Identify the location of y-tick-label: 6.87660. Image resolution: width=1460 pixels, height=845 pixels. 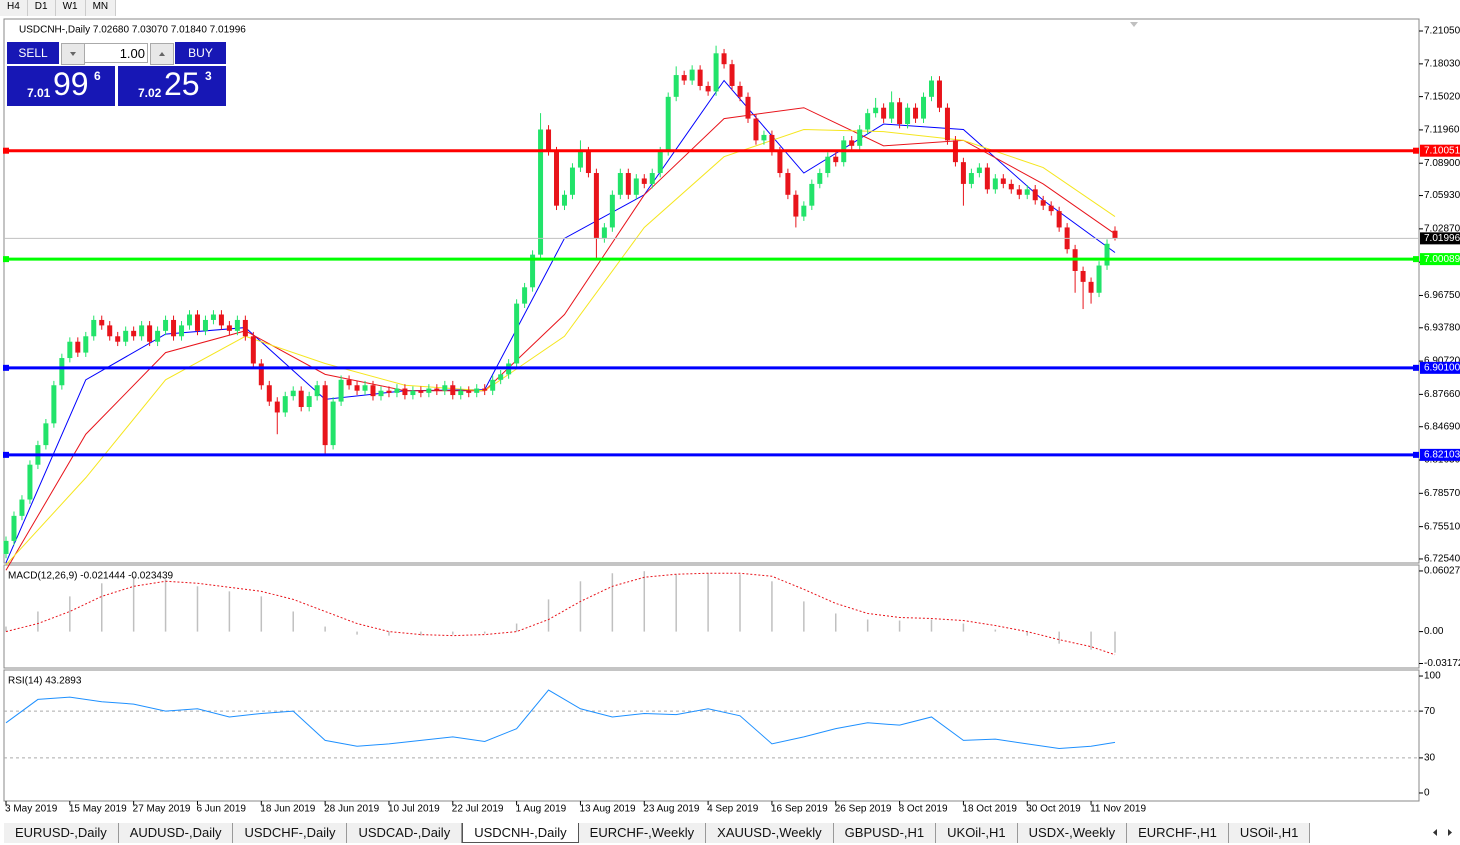
(1442, 394).